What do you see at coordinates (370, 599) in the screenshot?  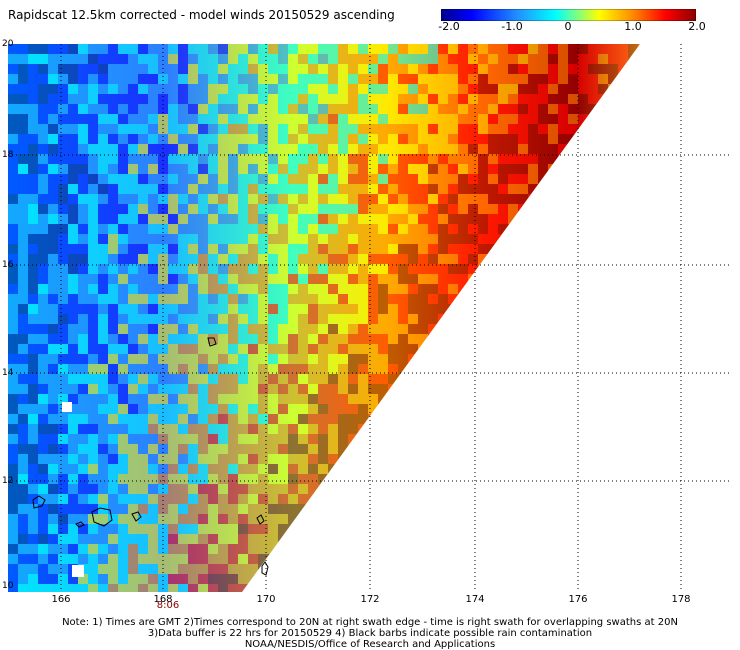 I see `lon-label: 172` at bounding box center [370, 599].